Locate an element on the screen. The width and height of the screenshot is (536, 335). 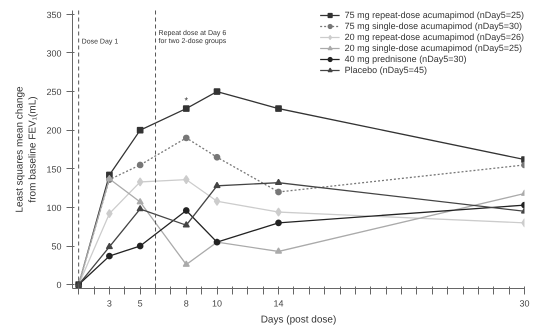
legend-label: 75 mg repeat-dose acumapimod (nDay5=25) is located at coordinates (434, 15).